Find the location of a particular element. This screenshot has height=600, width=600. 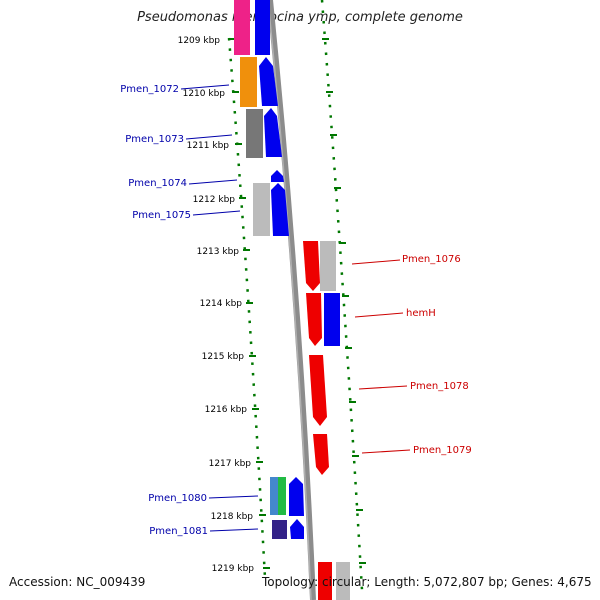

left-scale-line is located at coordinates (247, 308).